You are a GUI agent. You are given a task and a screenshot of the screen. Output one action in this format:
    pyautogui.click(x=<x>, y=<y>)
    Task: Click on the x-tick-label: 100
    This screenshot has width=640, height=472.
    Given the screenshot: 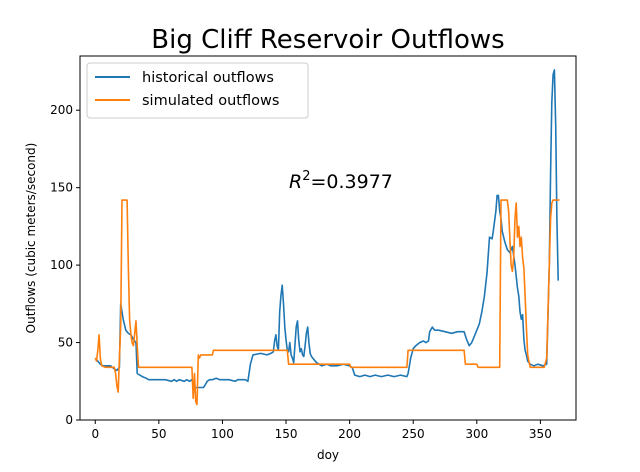 What is the action you would take?
    pyautogui.click(x=222, y=434)
    